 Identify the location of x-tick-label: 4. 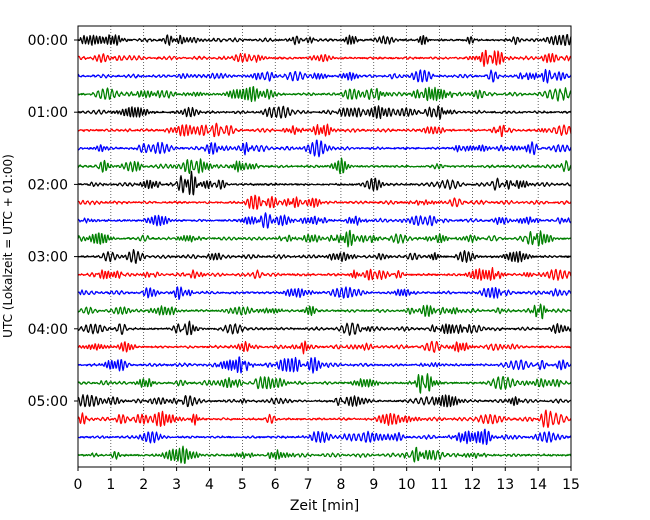
(209, 485).